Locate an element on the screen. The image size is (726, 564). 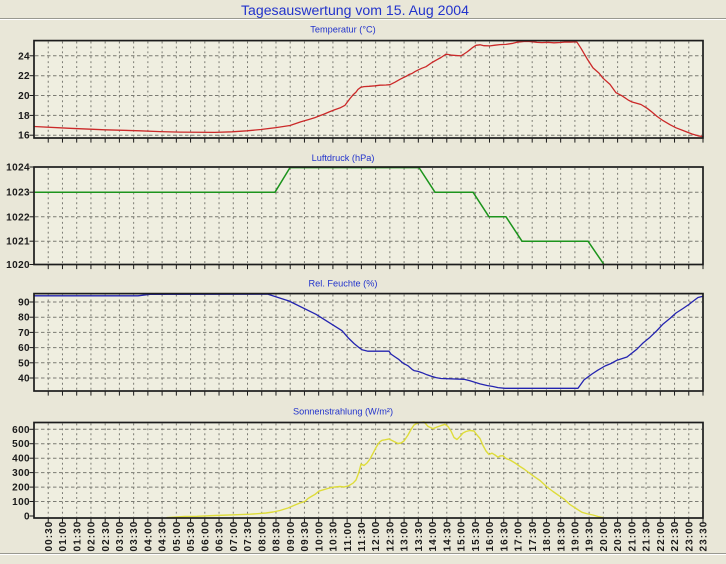
svg-text: 01:00 is located at coordinates (63, 536).